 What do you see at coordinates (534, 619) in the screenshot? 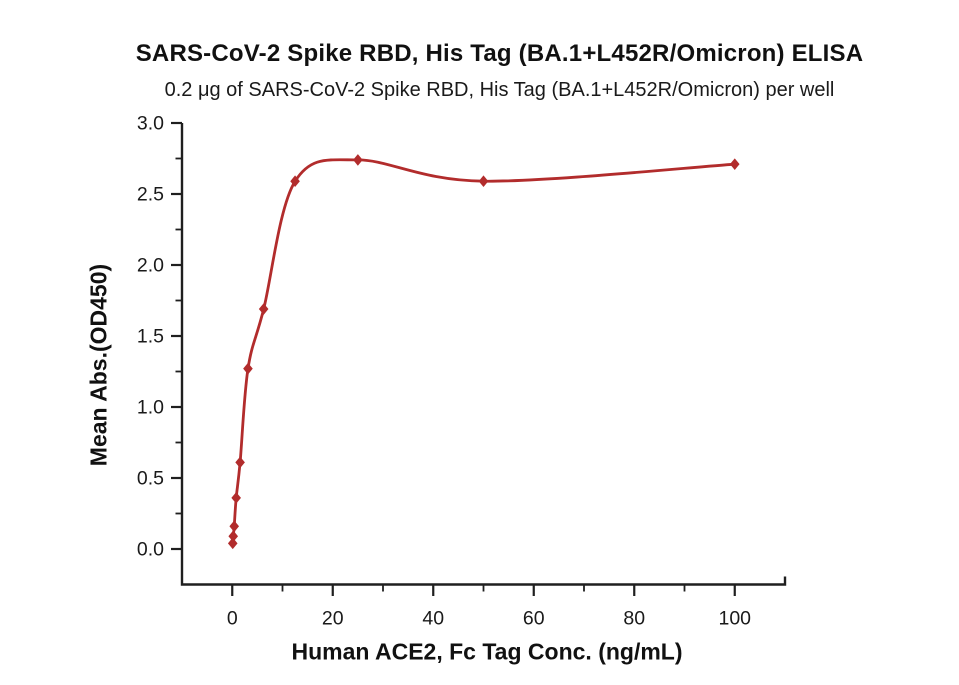
I see `x-tick-label: 60` at bounding box center [534, 619].